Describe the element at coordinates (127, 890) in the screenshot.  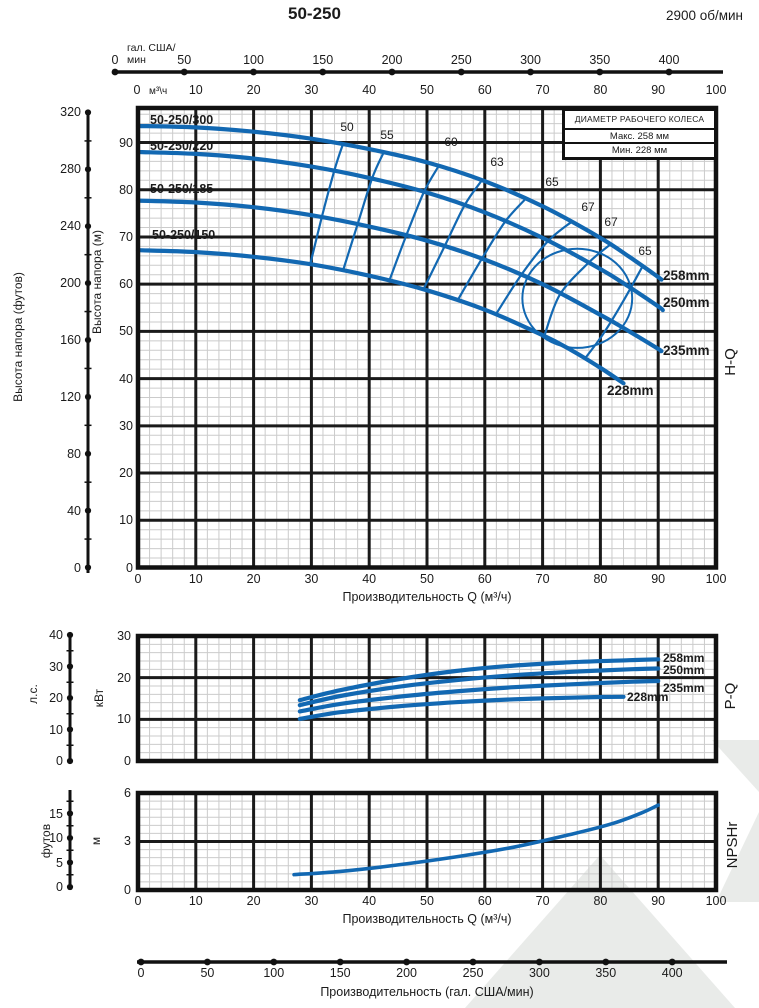
I see `npsh-y-tick-label: 0` at that location.